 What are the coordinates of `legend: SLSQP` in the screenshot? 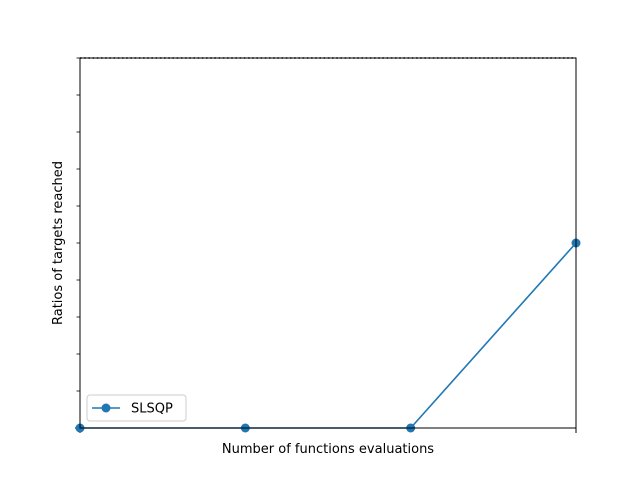 It's located at (136, 408).